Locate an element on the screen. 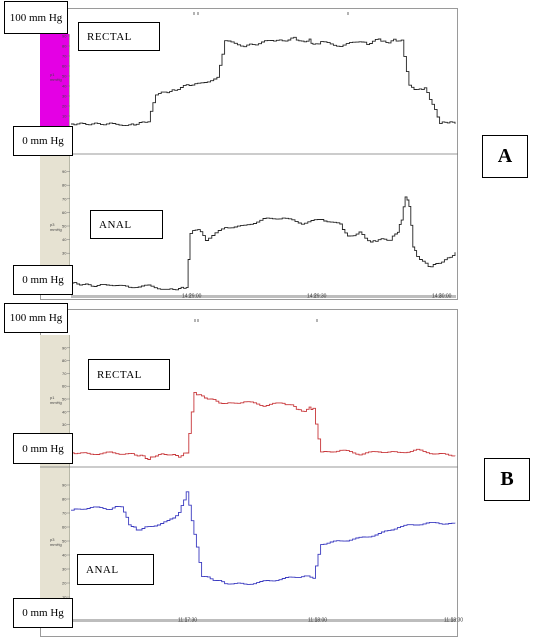  time-tick-label: 14:29:00 is located at coordinates (192, 297).